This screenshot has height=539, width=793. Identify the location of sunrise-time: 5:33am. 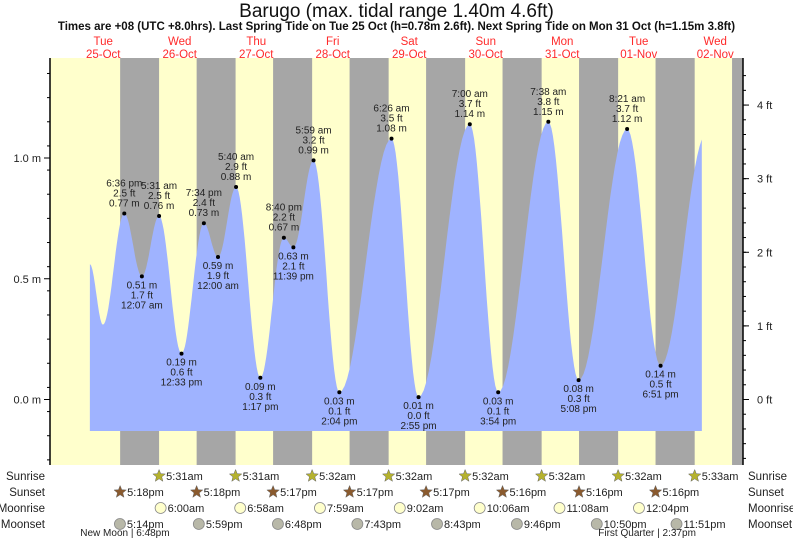
(720, 477).